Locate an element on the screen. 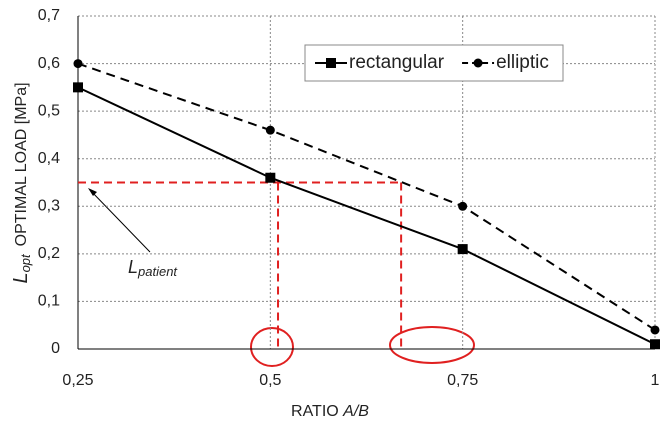 Image resolution: width=664 pixels, height=430 pixels. y-label-symbol: L is located at coordinates (21, 277).